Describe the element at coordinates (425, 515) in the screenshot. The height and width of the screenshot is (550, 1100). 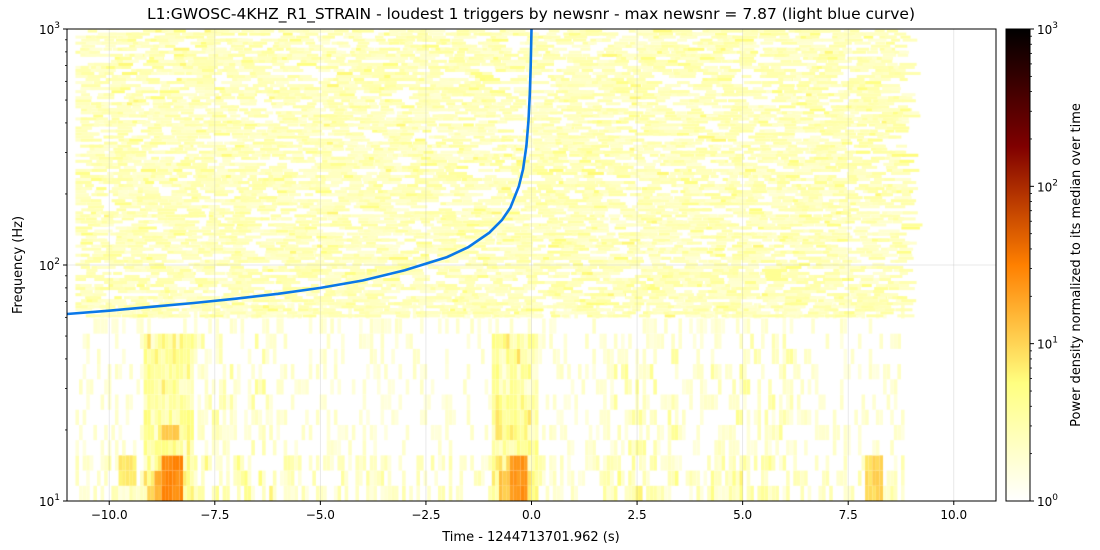
I see `x-tick-label: −2.5` at that location.